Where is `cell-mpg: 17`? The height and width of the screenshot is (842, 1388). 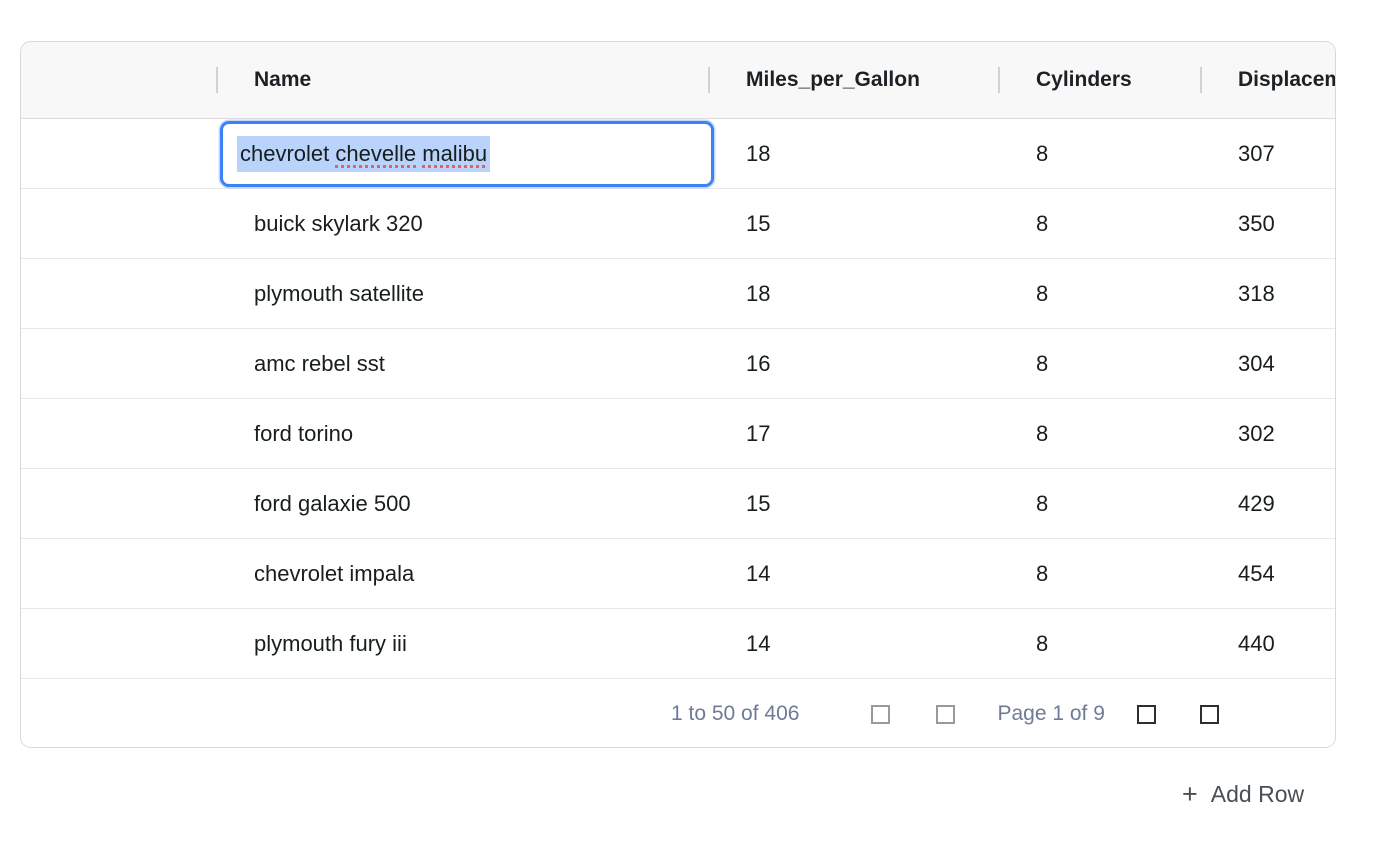
cell-mpg: 17 is located at coordinates (758, 433).